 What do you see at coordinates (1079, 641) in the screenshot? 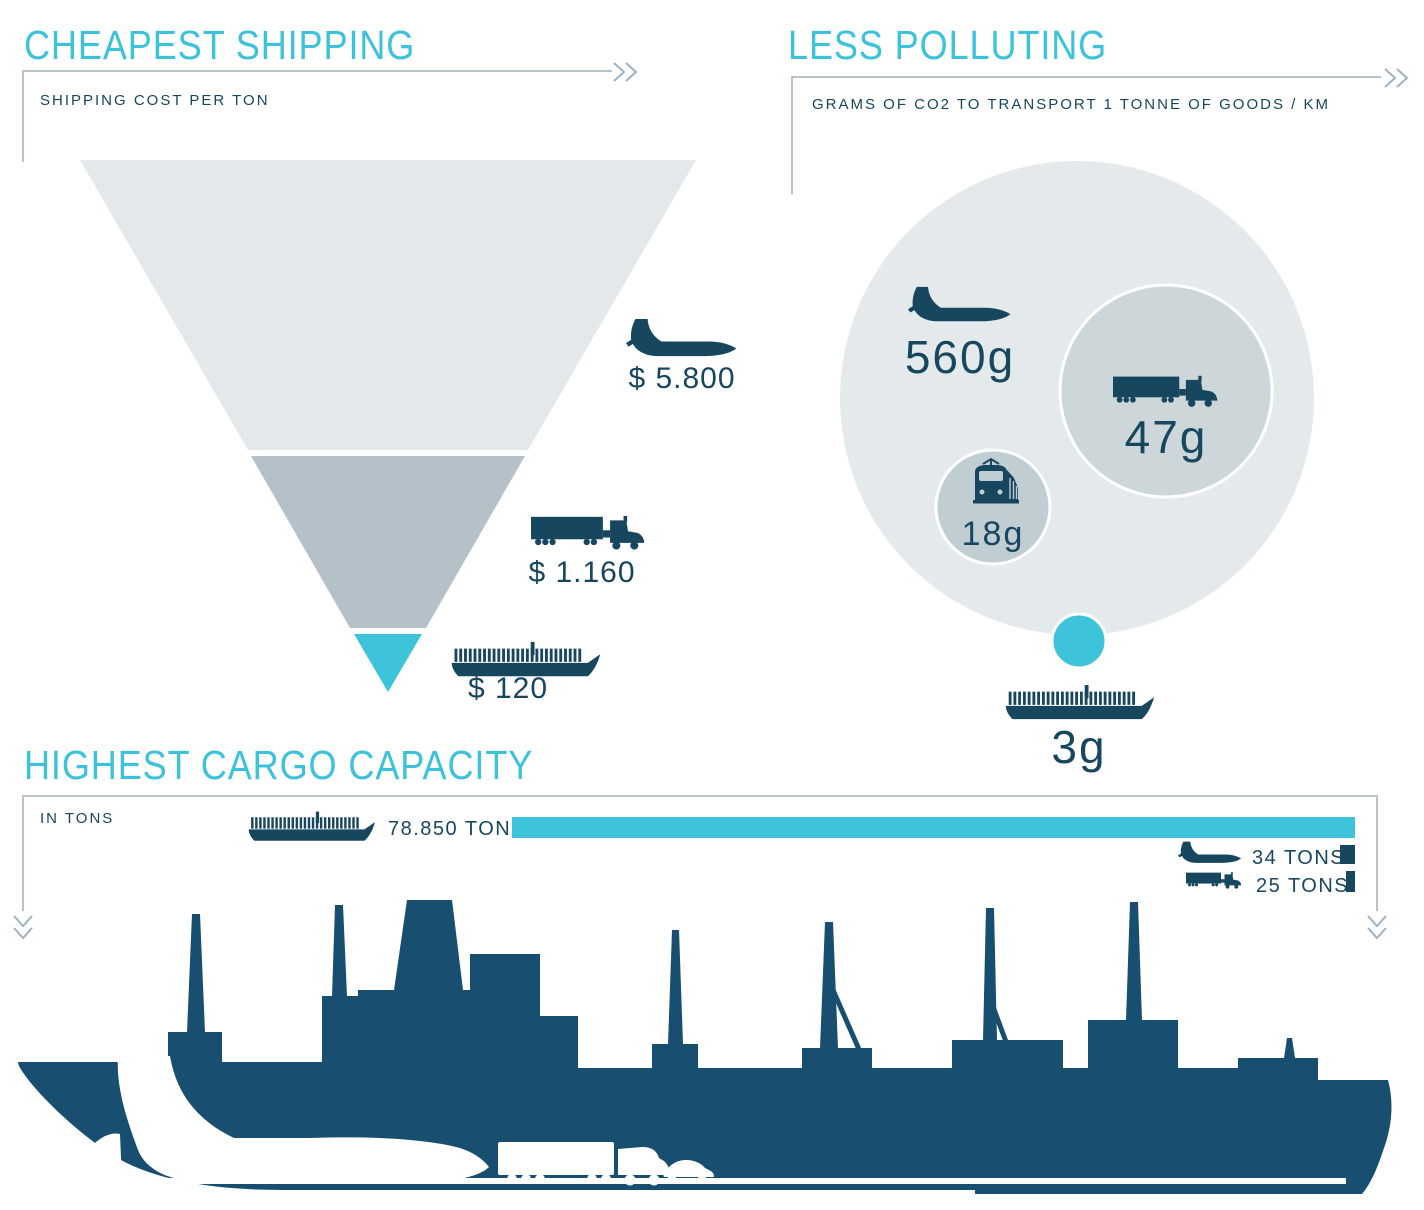
I see `bubble-ship` at bounding box center [1079, 641].